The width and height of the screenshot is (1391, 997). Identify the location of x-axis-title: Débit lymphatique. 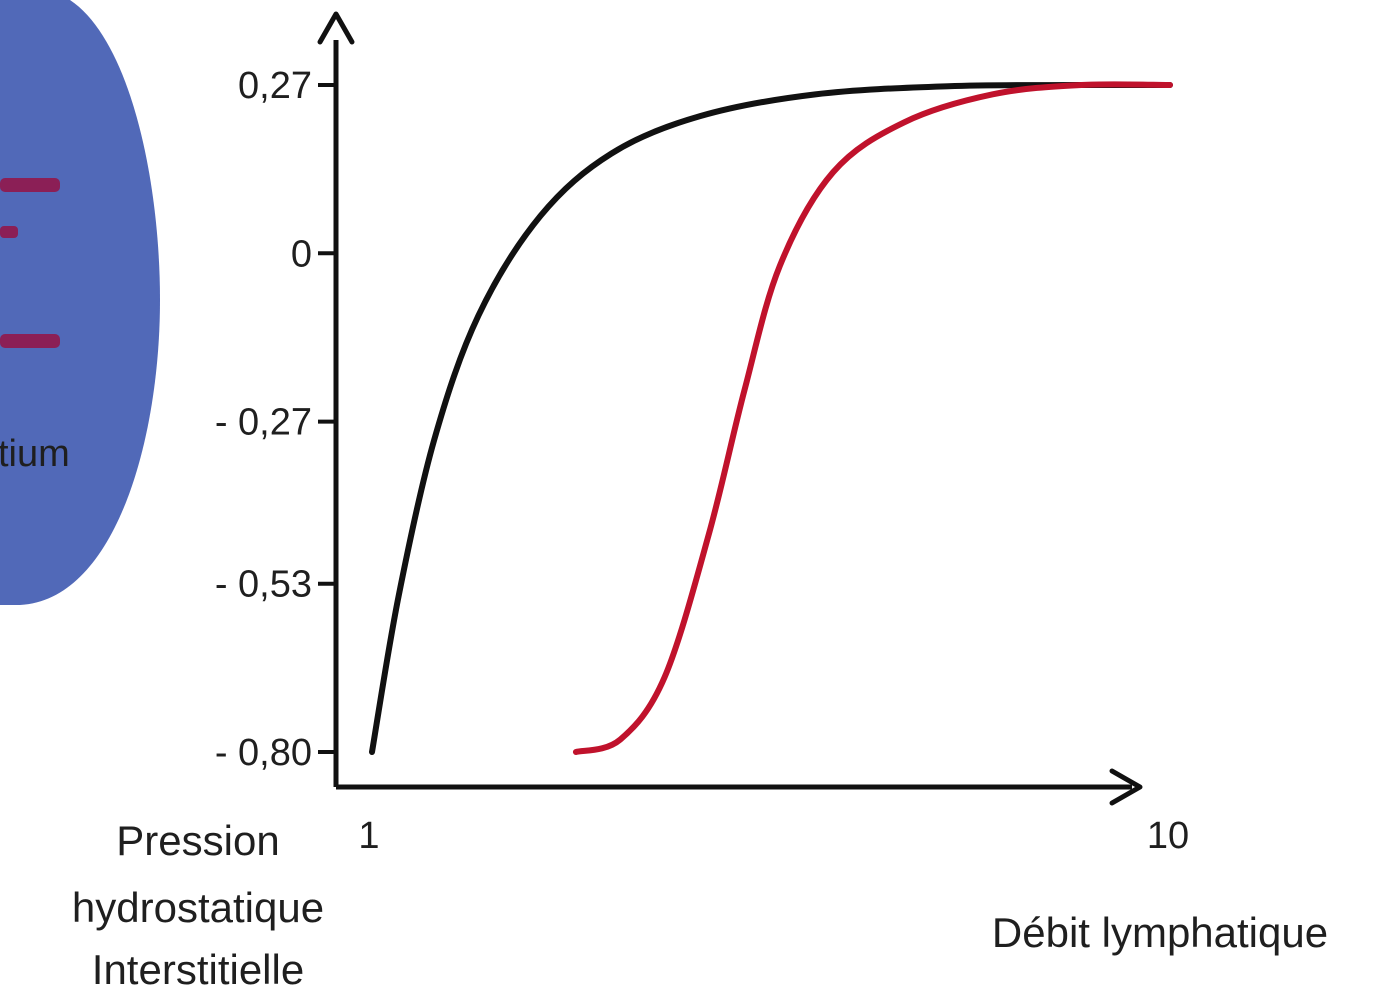
(1160, 932).